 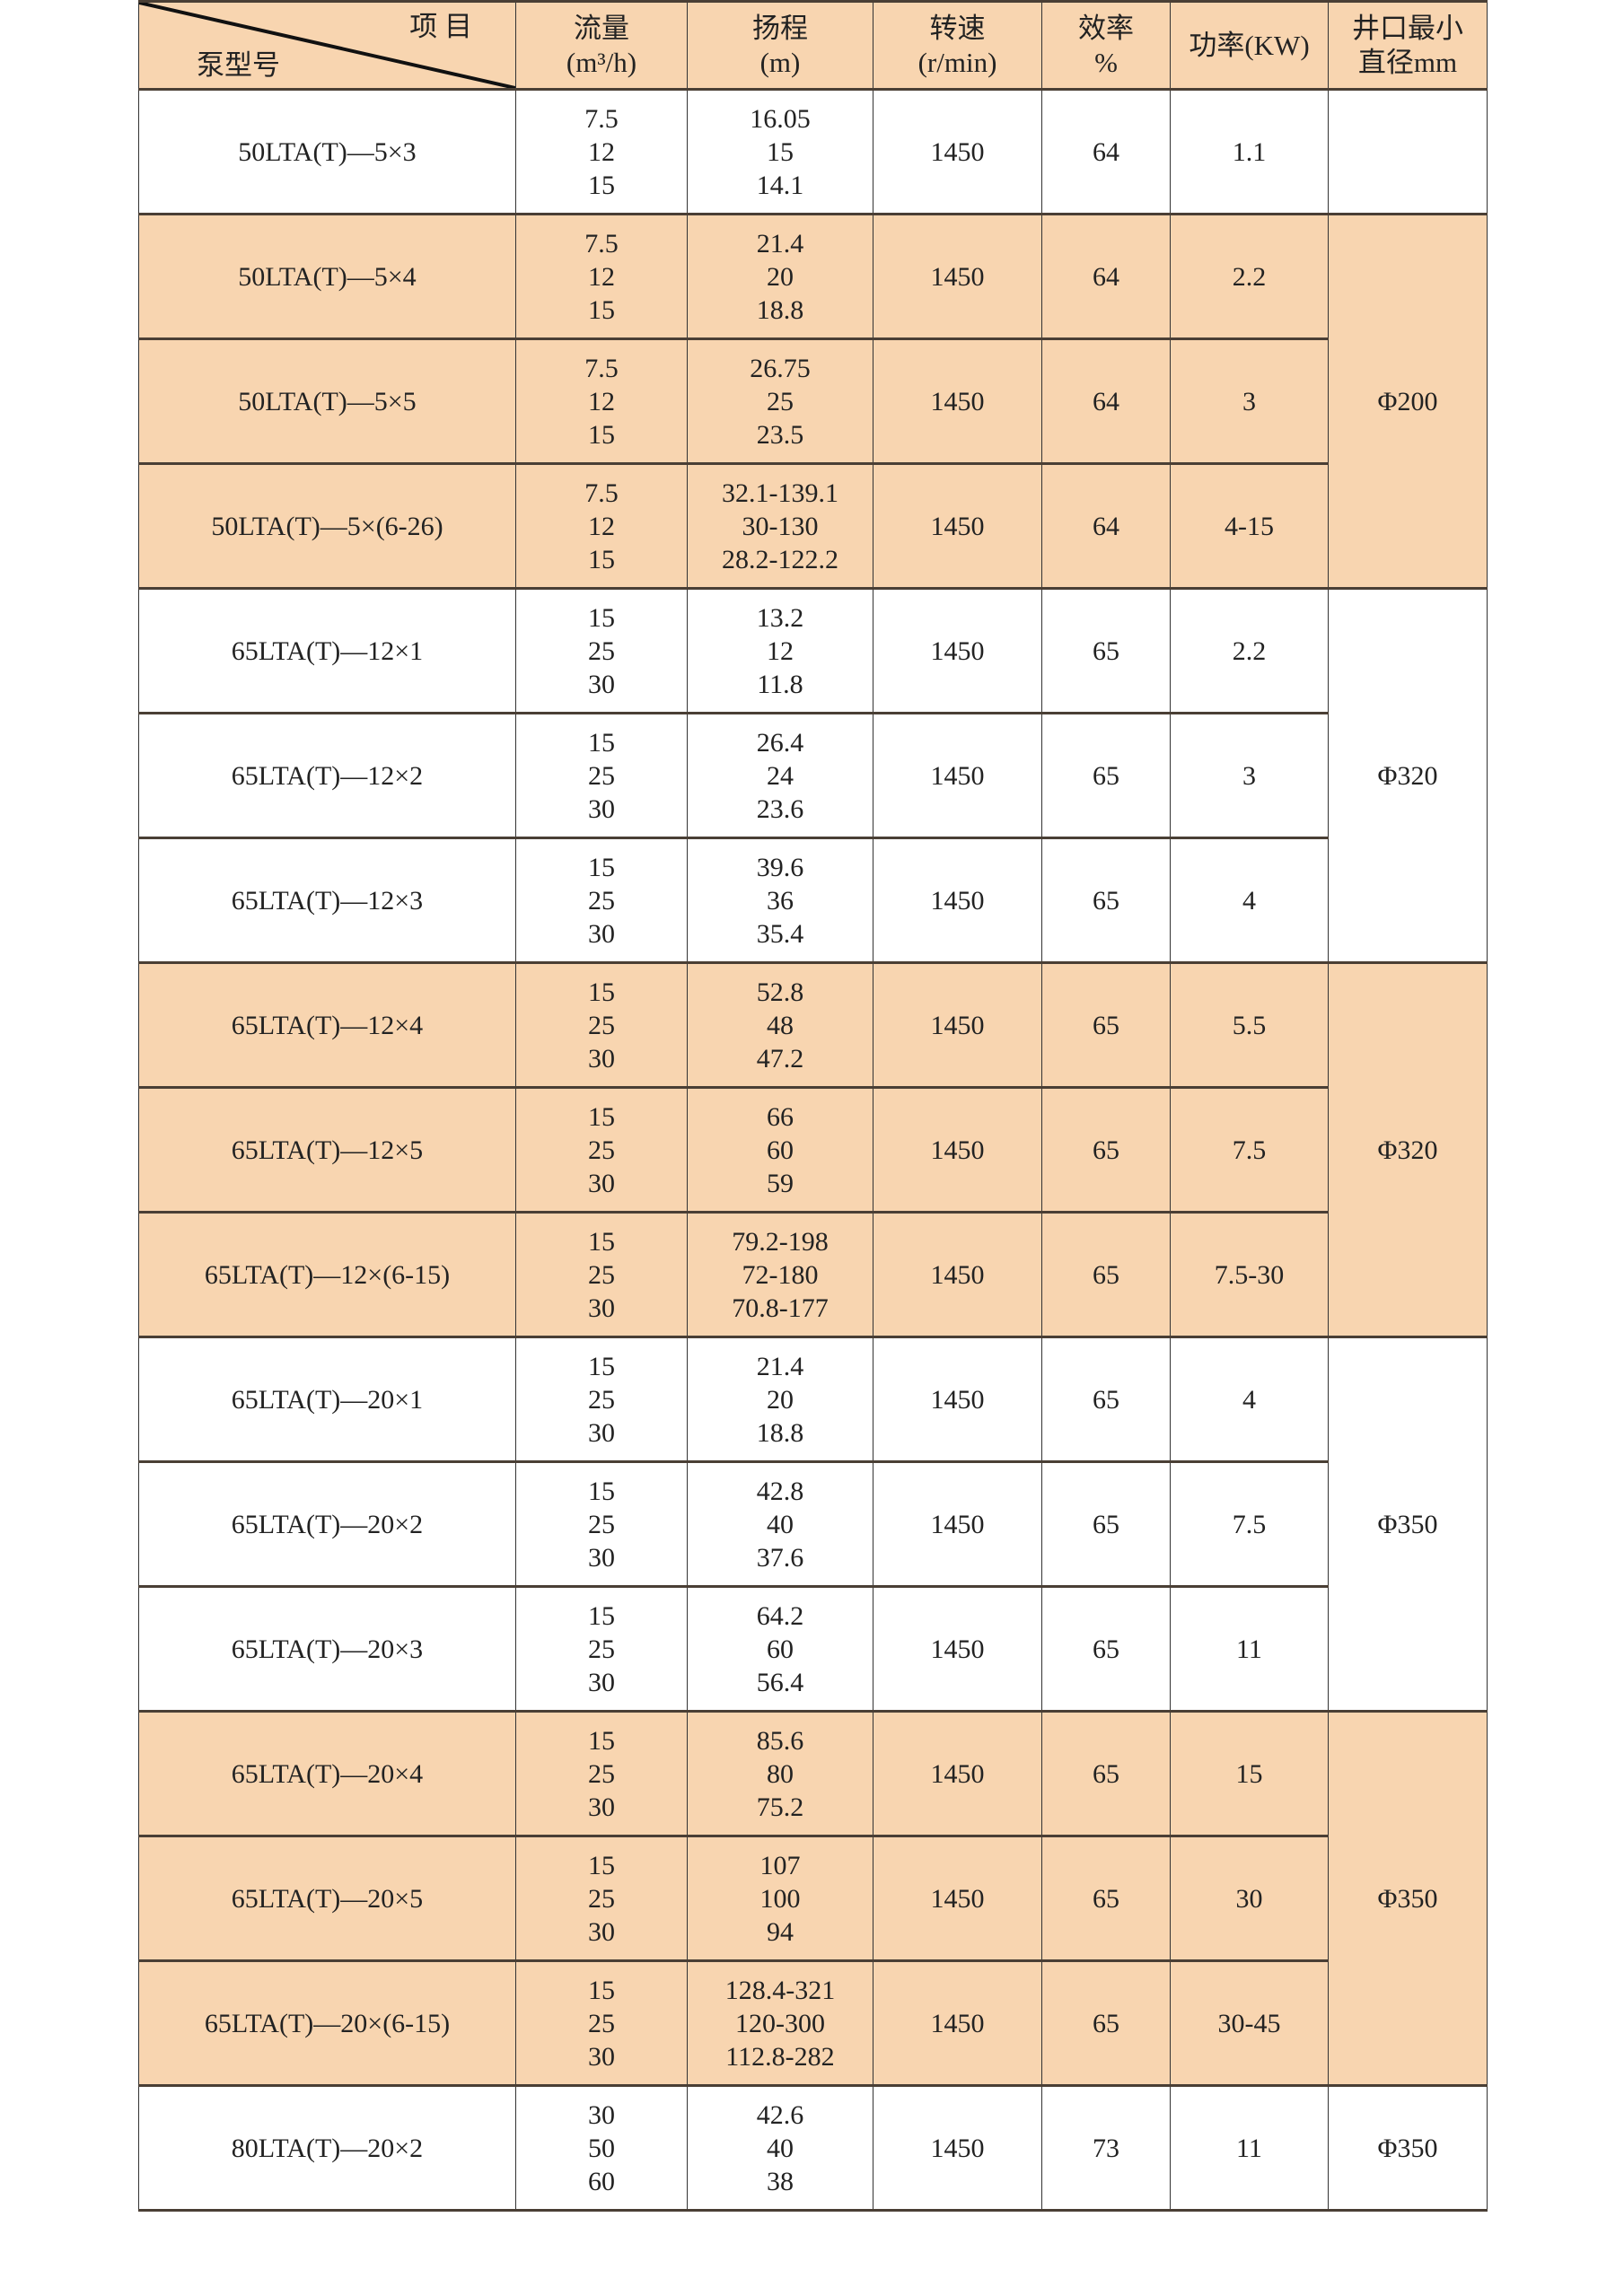 I want to click on power-cell: 15, so click(x=1249, y=1773).